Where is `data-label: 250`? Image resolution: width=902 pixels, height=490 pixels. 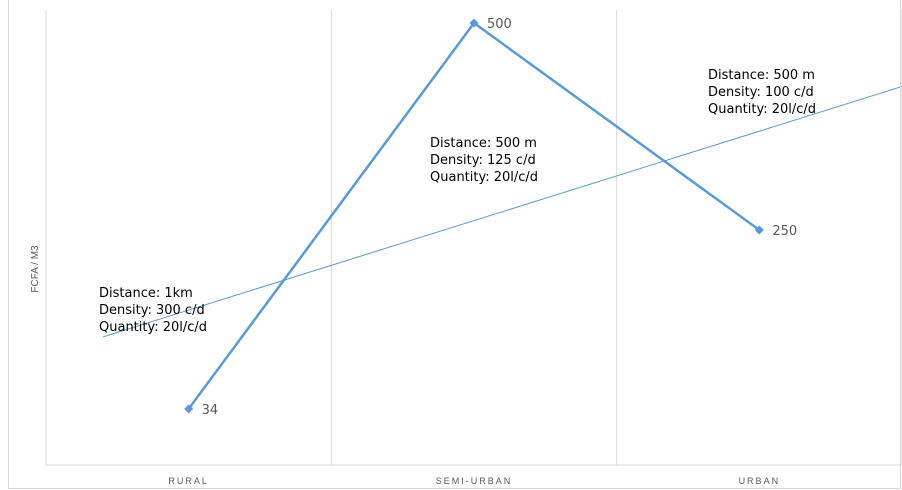 data-label: 250 is located at coordinates (784, 231).